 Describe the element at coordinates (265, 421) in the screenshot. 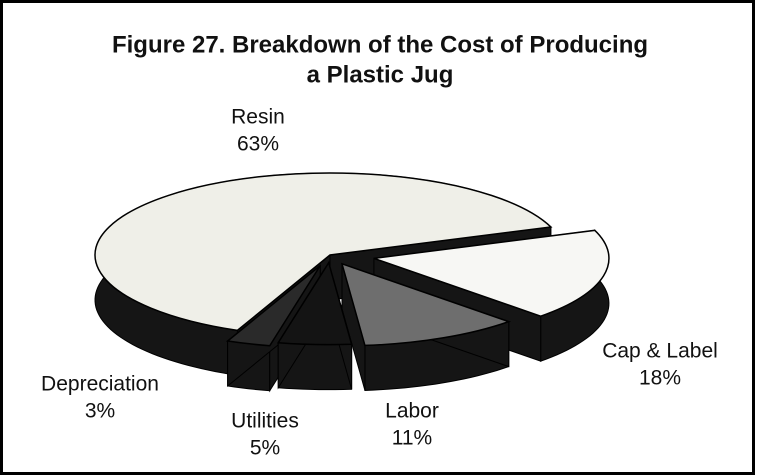

I see `slice-label: Utilities` at that location.